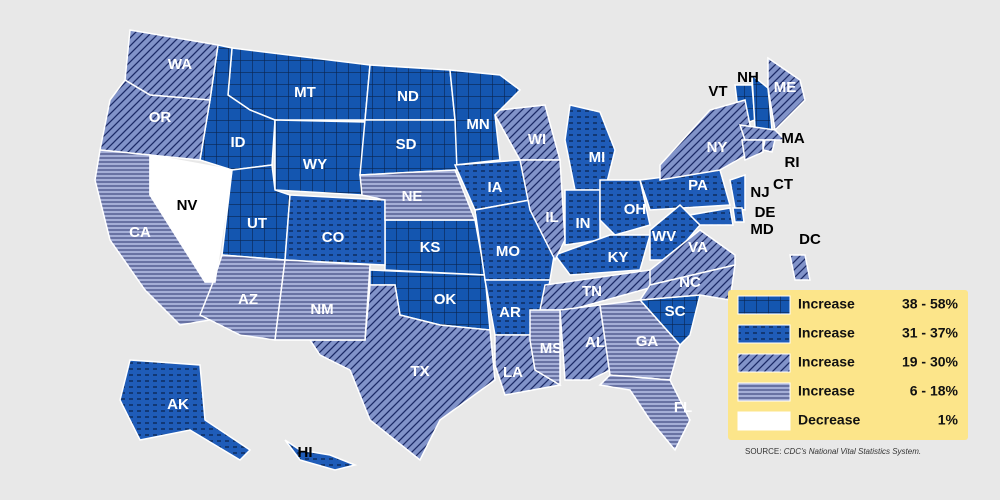 The height and width of the screenshot is (500, 1000). Describe the element at coordinates (537, 139) in the screenshot. I see `state-label: WI` at that location.